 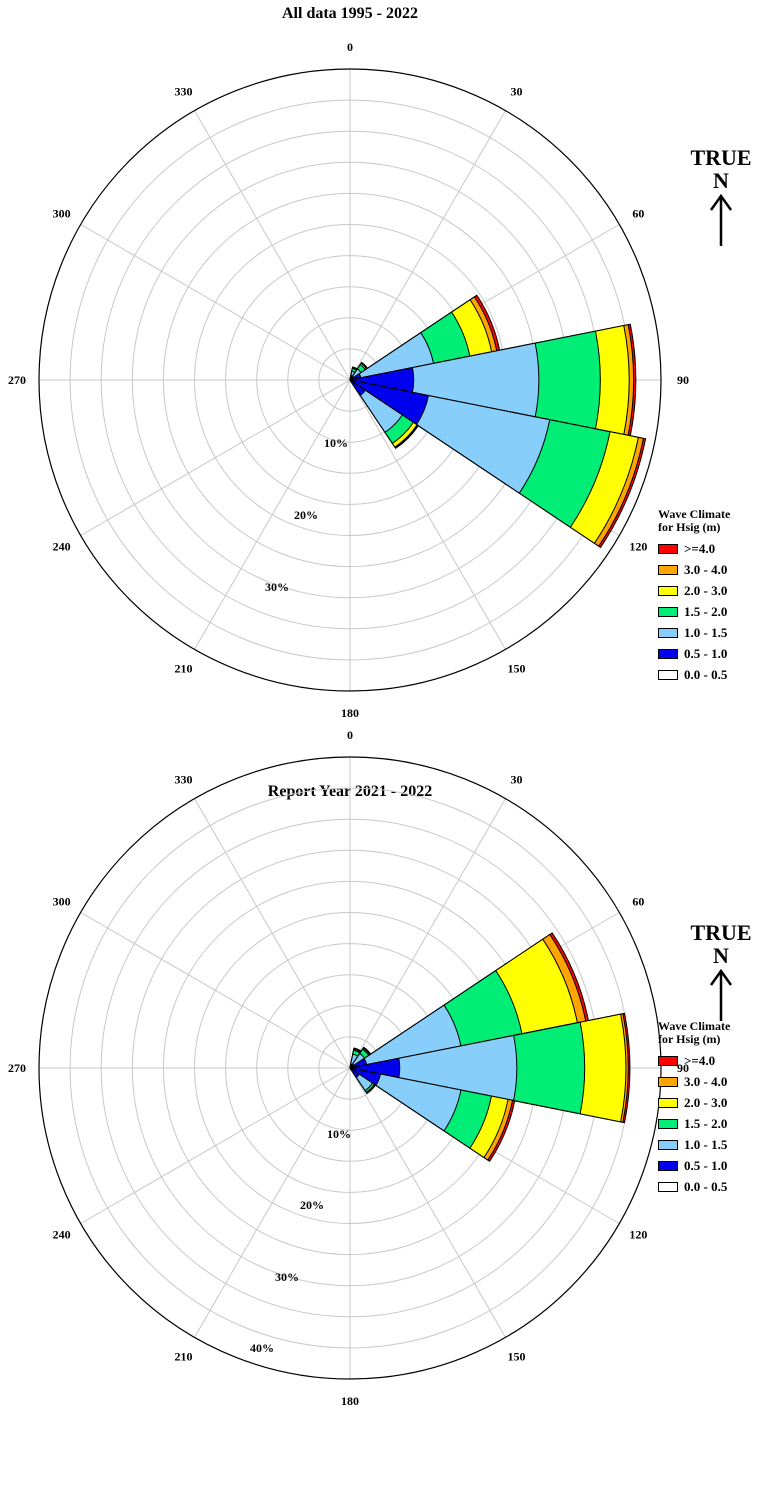 I want to click on direction-label: 330, so click(x=184, y=780).